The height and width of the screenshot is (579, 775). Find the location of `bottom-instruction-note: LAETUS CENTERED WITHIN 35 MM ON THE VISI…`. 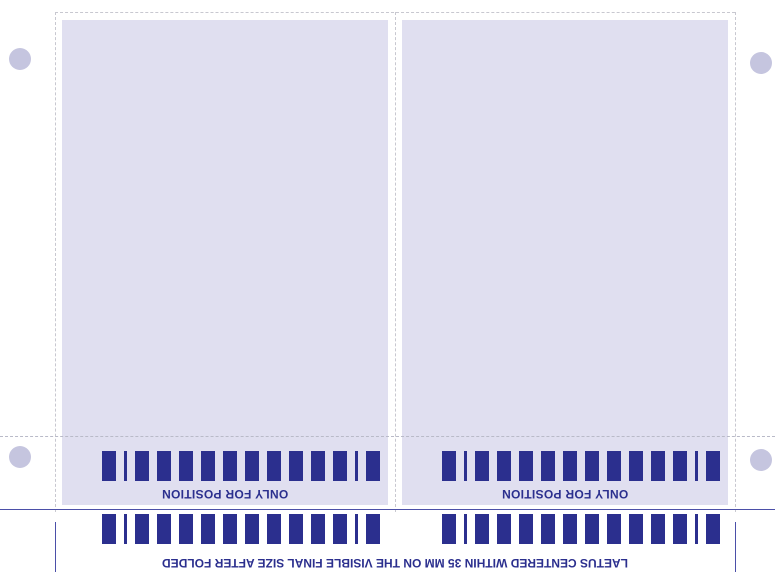

bottom-instruction-note: LAETUS CENTERED WITHIN 35 MM ON THE VISI… is located at coordinates (395, 563).